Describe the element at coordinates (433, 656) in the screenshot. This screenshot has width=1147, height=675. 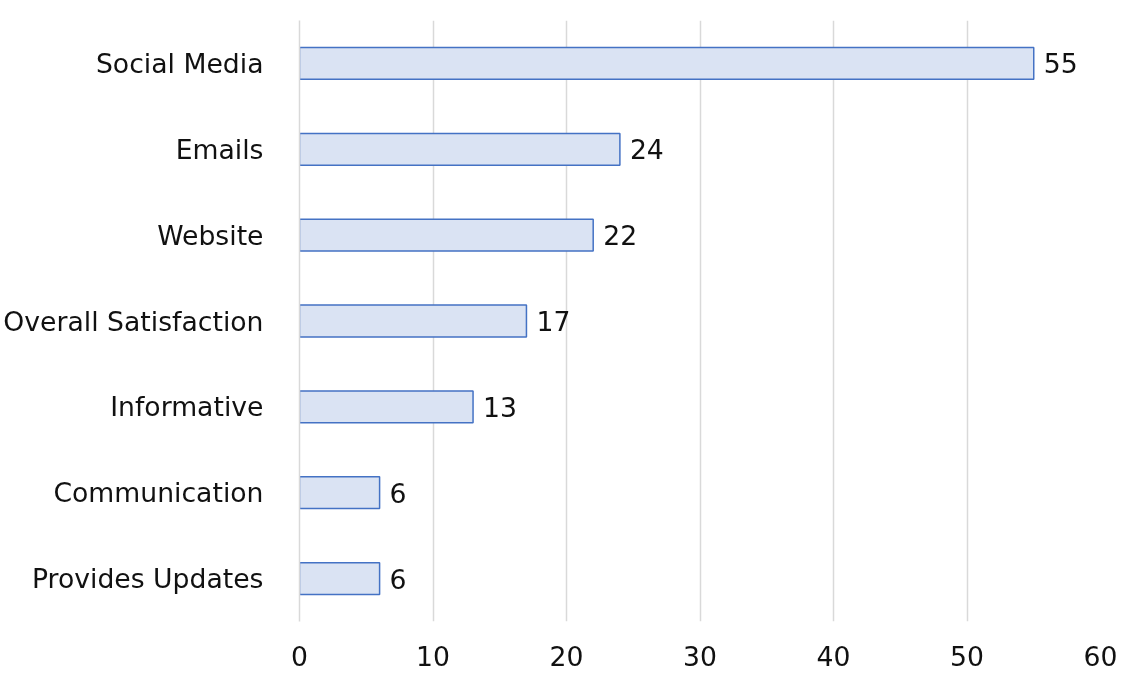
I see `x-tick-label: 10` at that location.